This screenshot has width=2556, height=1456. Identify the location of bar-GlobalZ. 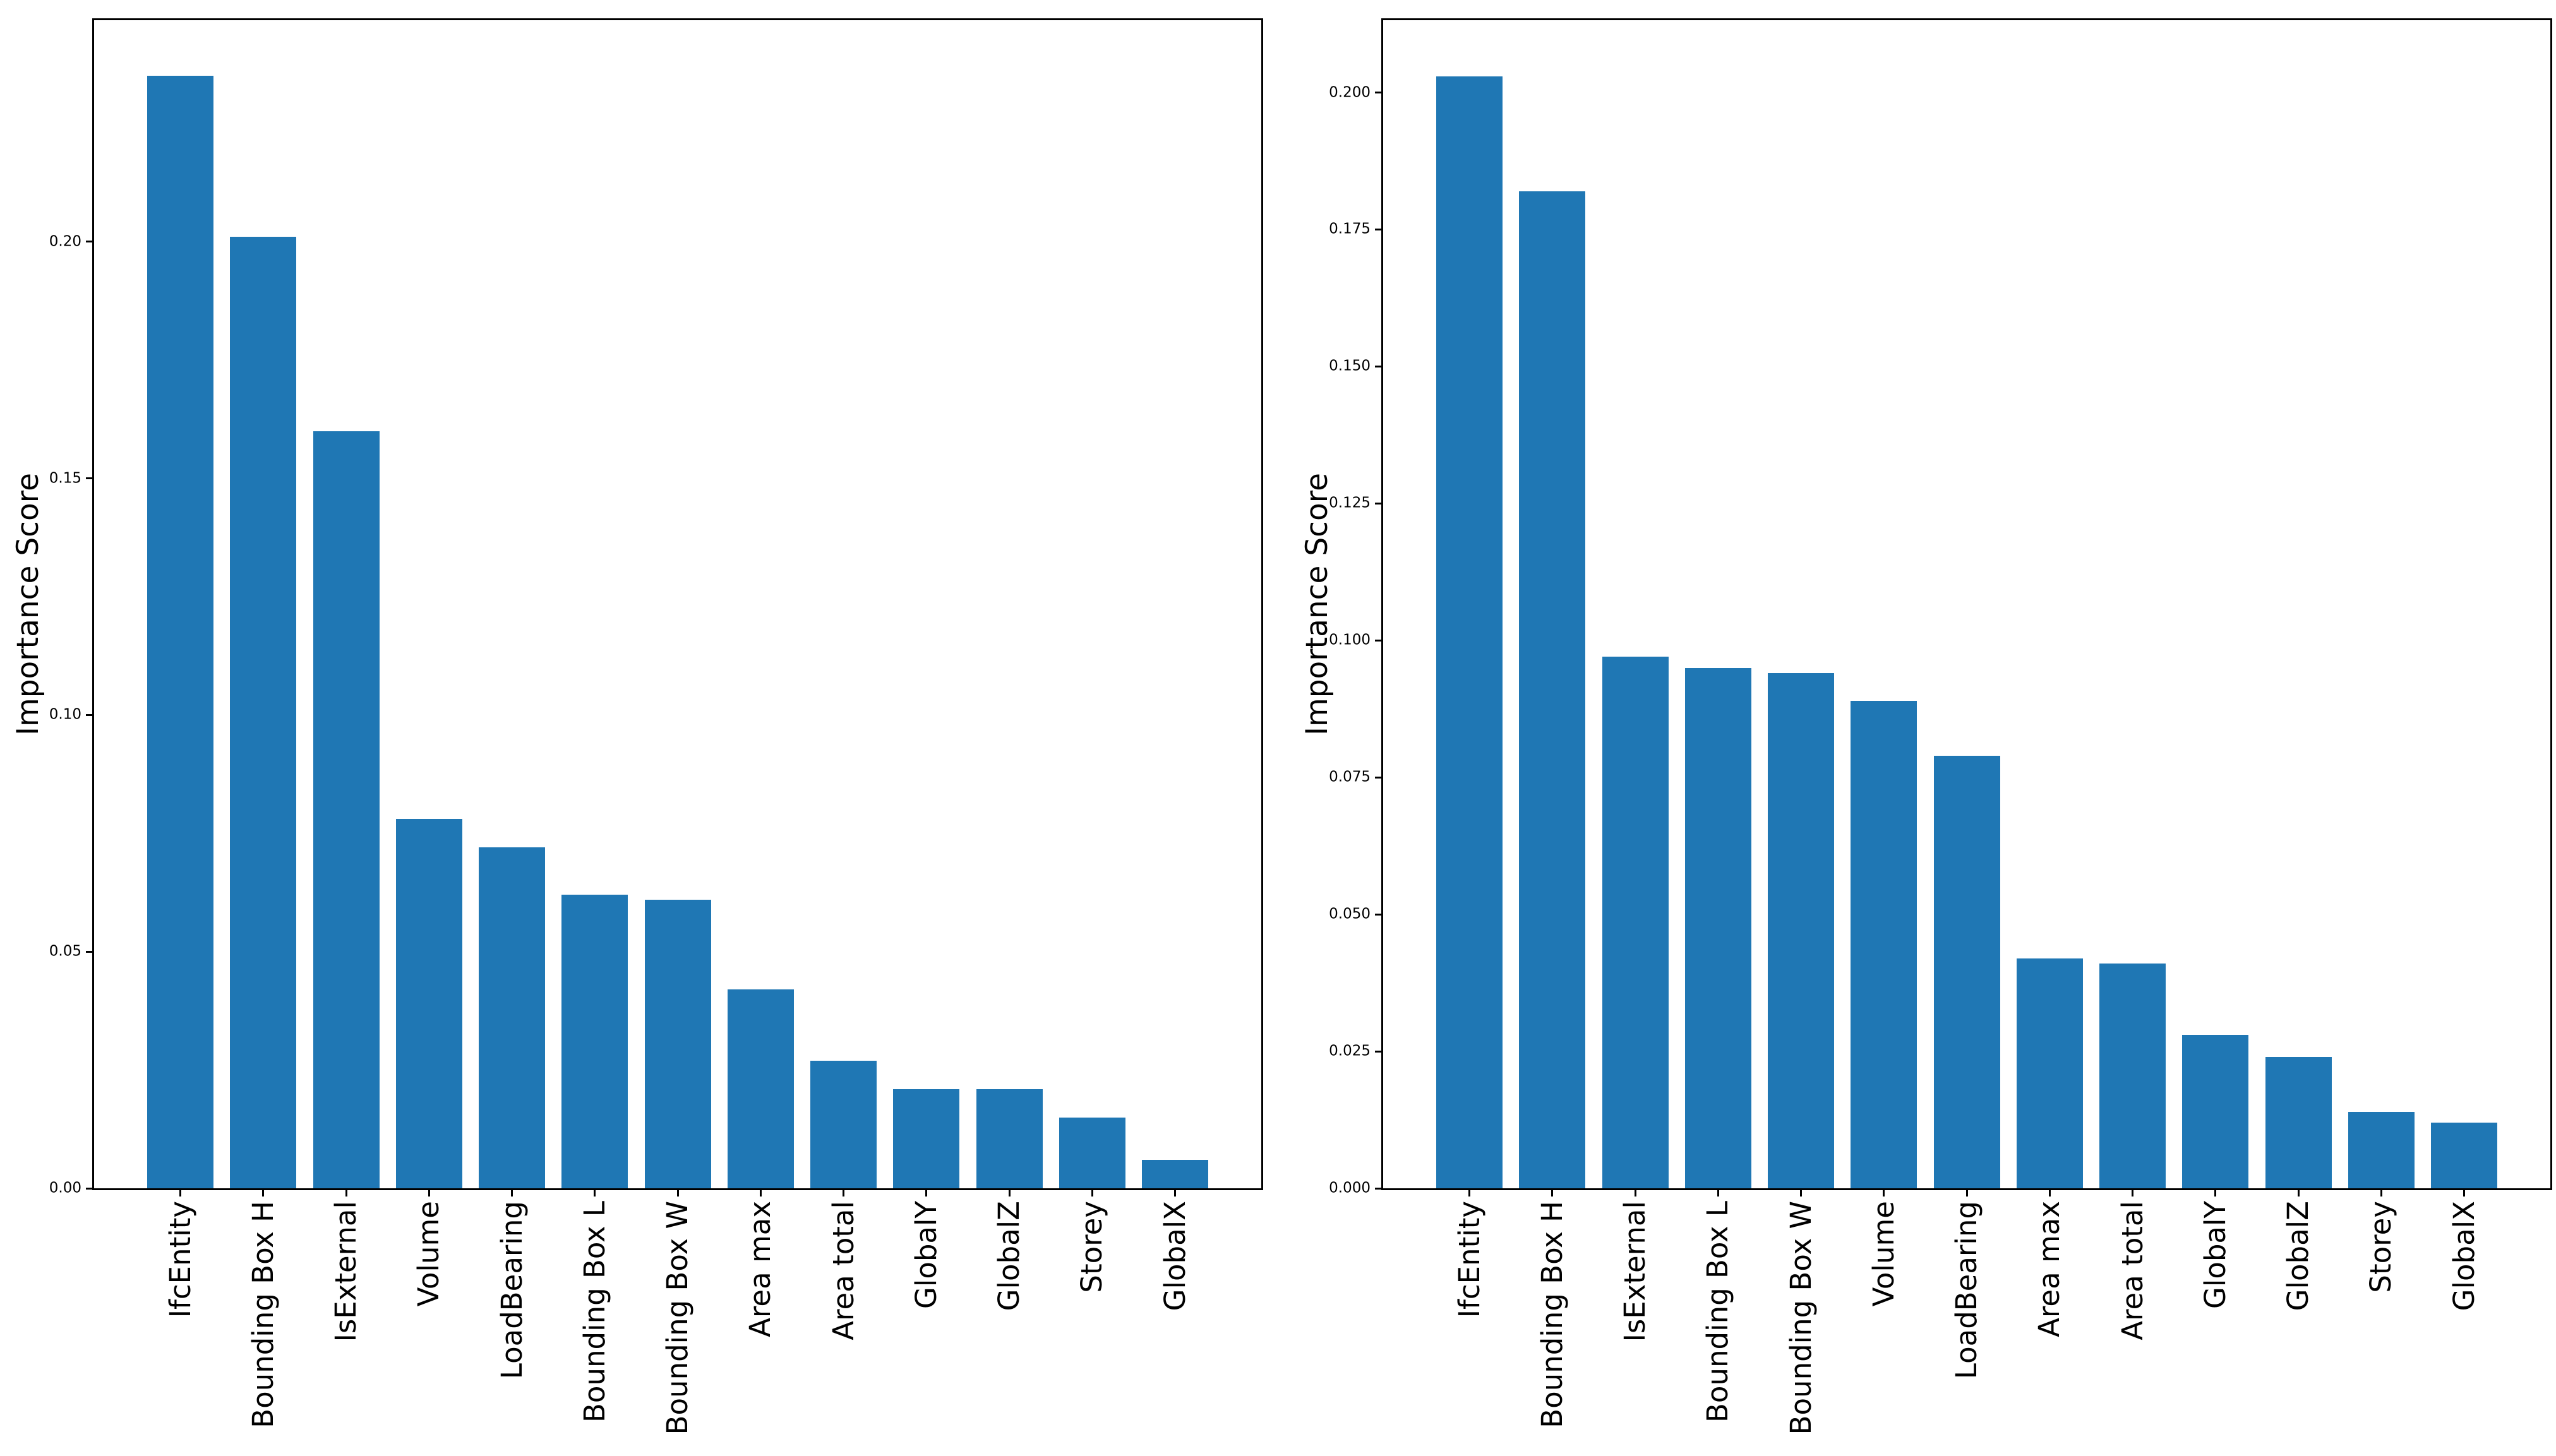
(2298, 1122).